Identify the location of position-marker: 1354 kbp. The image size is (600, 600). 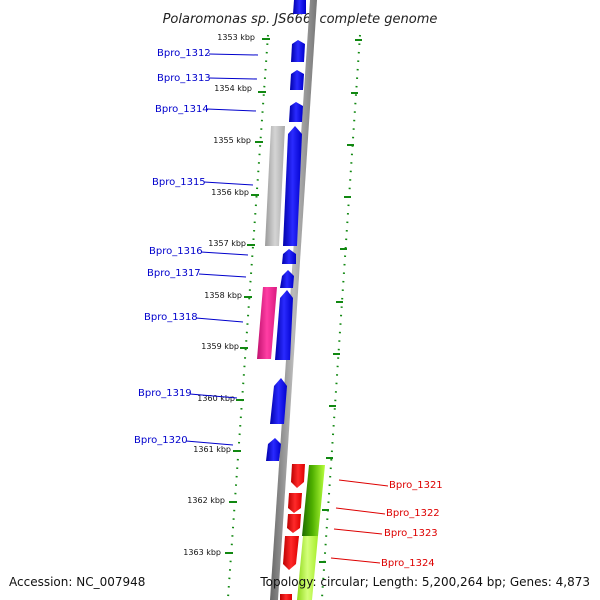
(233, 88).